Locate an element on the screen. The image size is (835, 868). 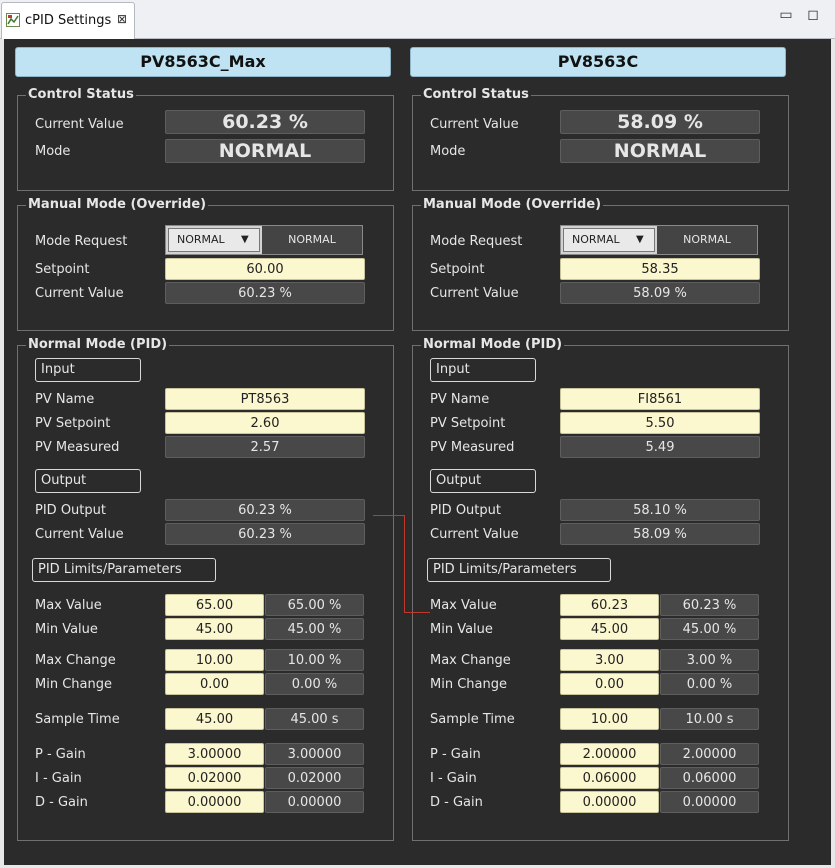
pv-measured-label: PV Measured is located at coordinates (472, 447).